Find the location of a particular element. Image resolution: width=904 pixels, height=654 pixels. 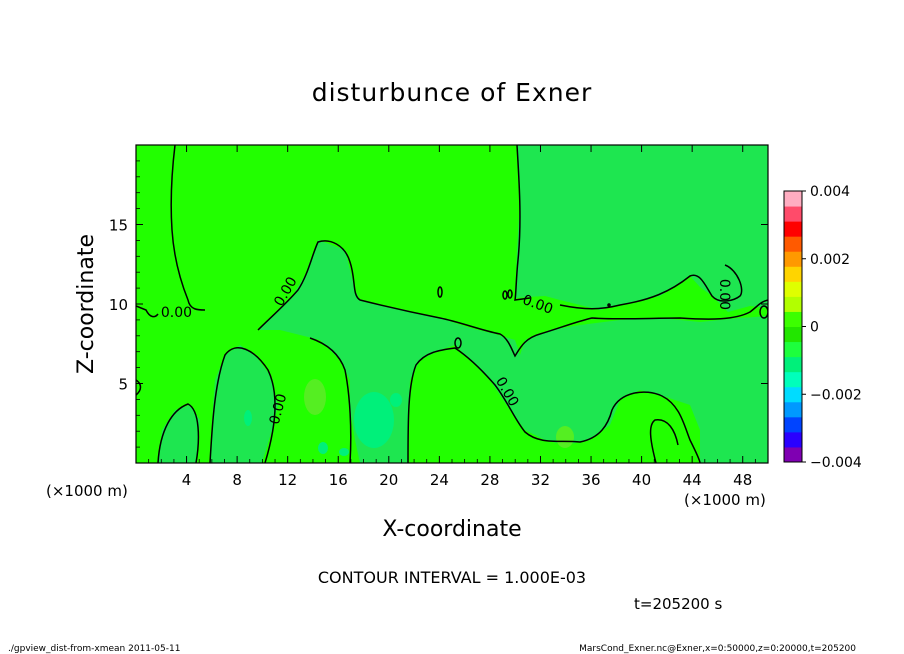

x-tick-label: 12 is located at coordinates (287, 480).